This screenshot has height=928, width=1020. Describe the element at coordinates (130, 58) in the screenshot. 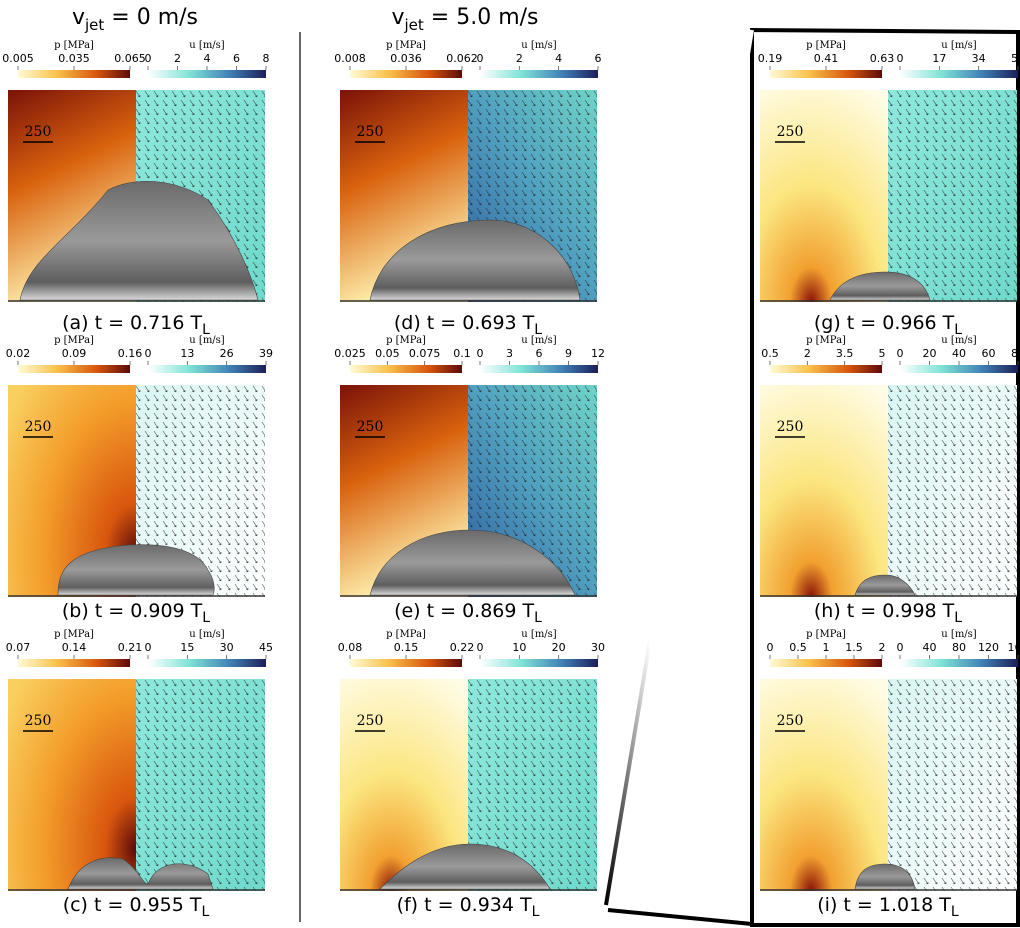

I see `p-tick-label: 0.065` at that location.